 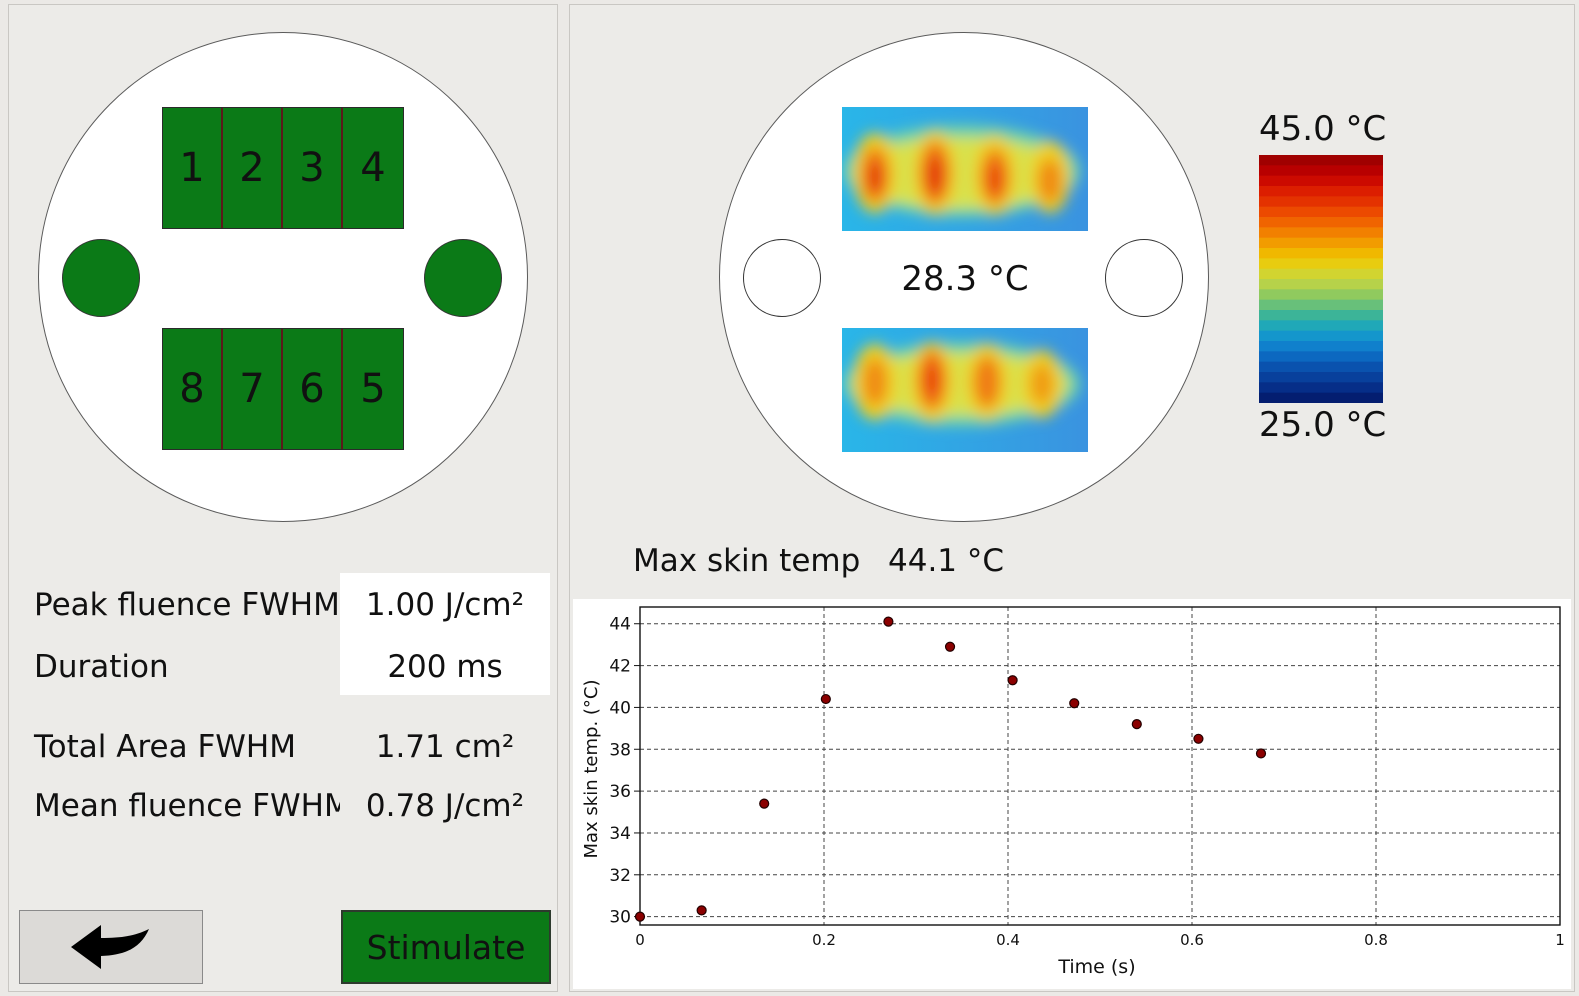 I want to click on back-arrow-icon, so click(x=110, y=947).